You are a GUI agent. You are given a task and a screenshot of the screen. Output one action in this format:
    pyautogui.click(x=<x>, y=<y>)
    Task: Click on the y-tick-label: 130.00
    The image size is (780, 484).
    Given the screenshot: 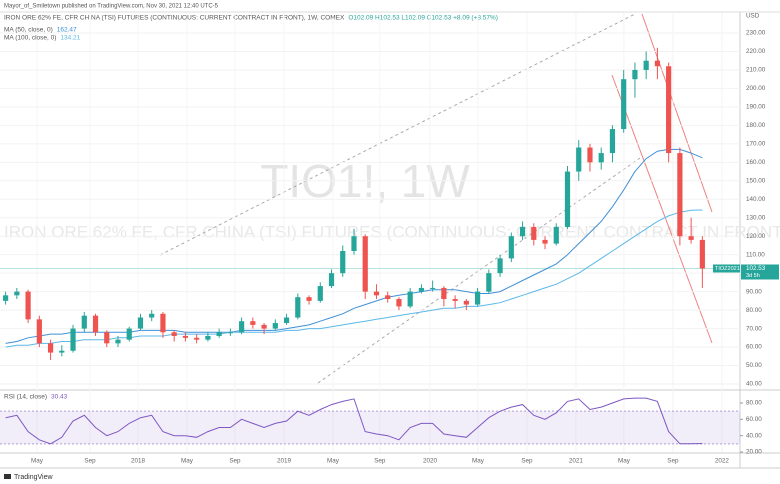 What is the action you would take?
    pyautogui.click(x=756, y=217)
    